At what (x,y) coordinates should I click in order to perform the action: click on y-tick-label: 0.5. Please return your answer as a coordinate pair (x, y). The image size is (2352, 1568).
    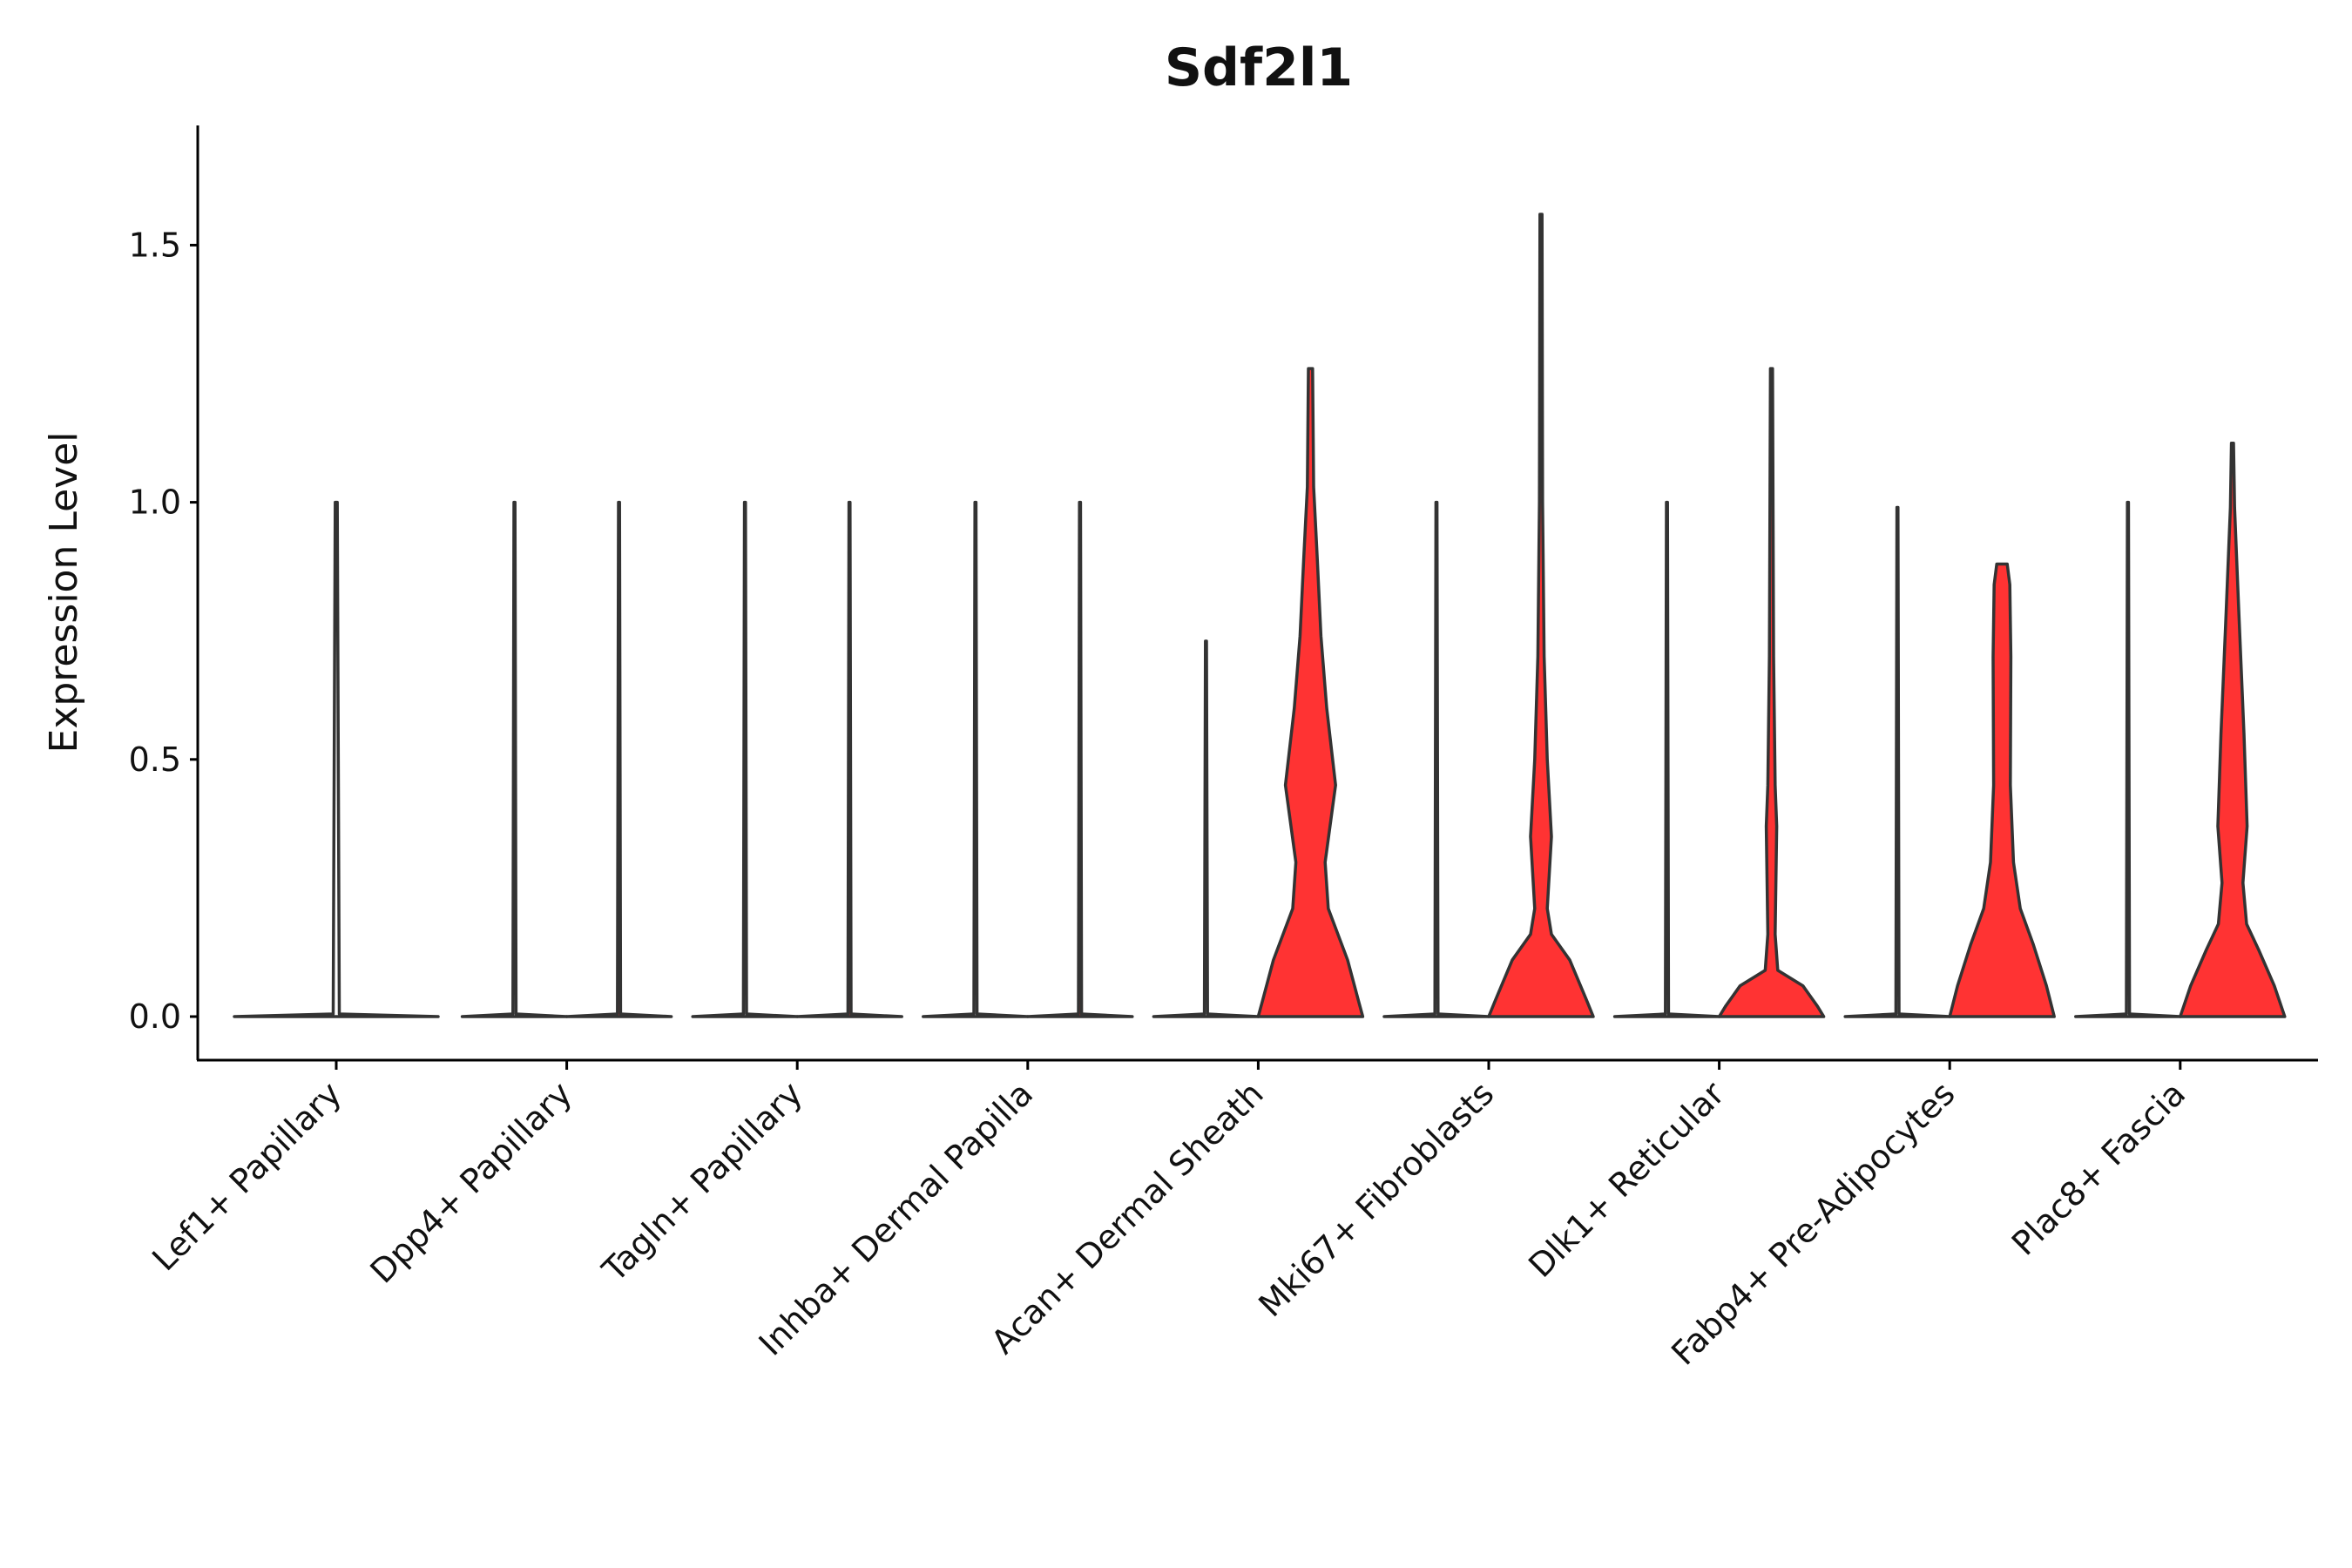
    Looking at the image, I should click on (155, 759).